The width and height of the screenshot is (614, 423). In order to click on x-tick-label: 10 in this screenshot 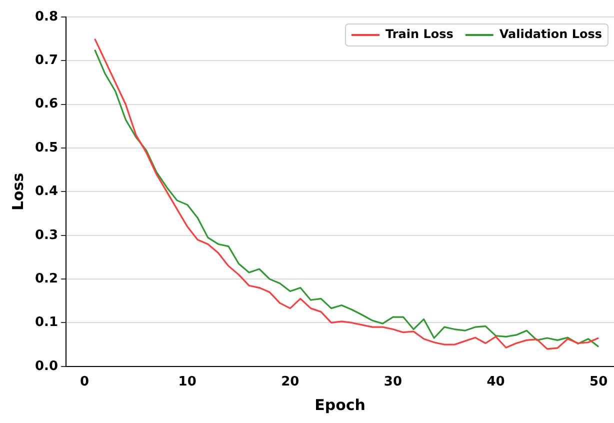, I will do `click(187, 382)`.